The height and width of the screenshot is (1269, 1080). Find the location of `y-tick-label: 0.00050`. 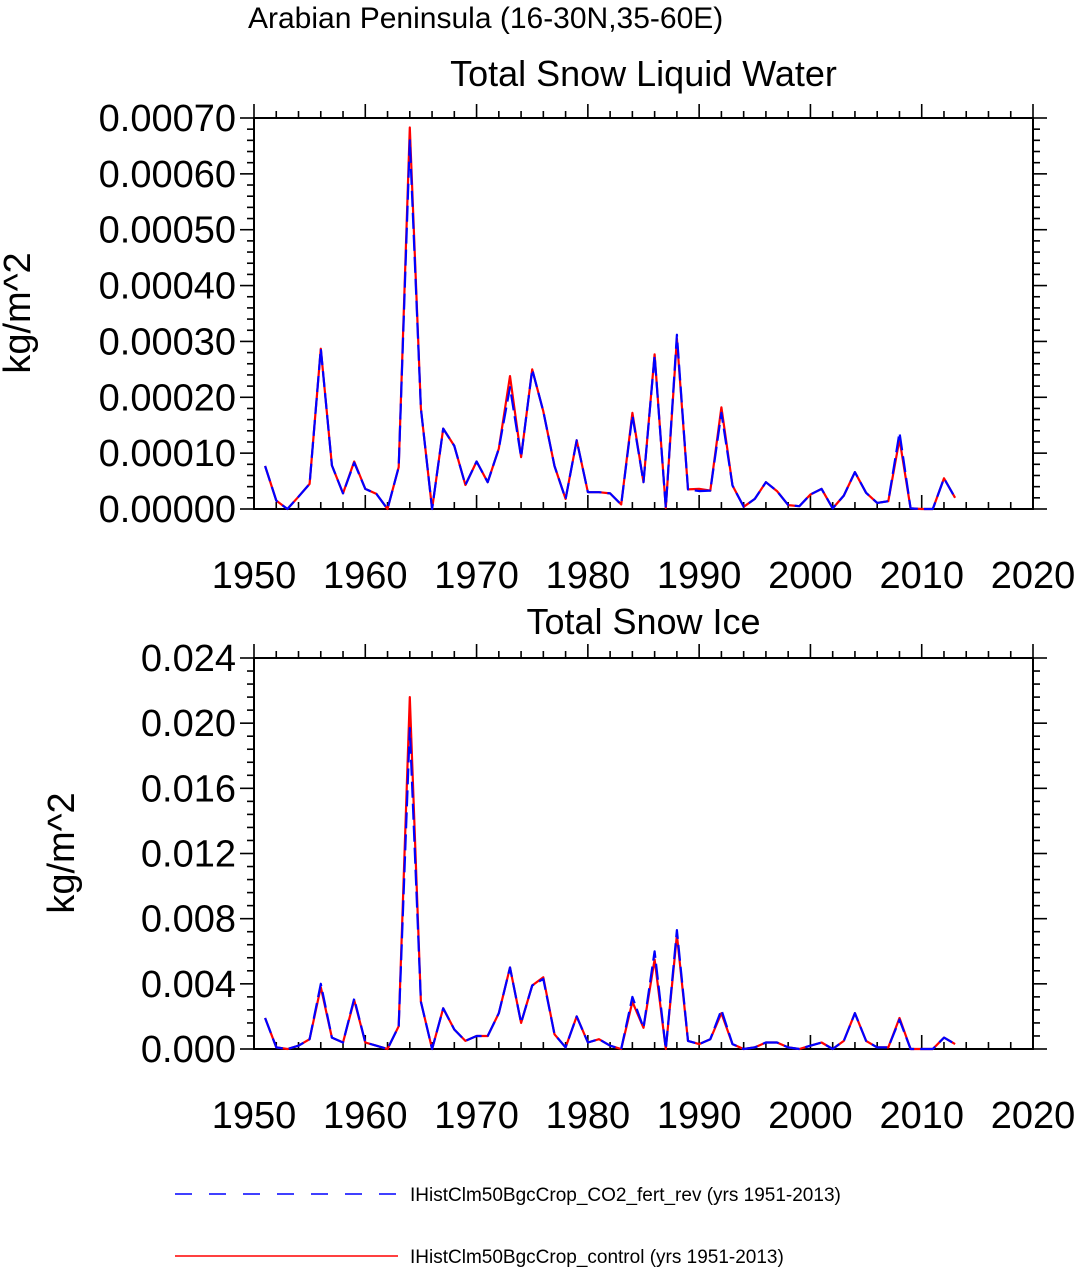

y-tick-label: 0.00050 is located at coordinates (167, 231).